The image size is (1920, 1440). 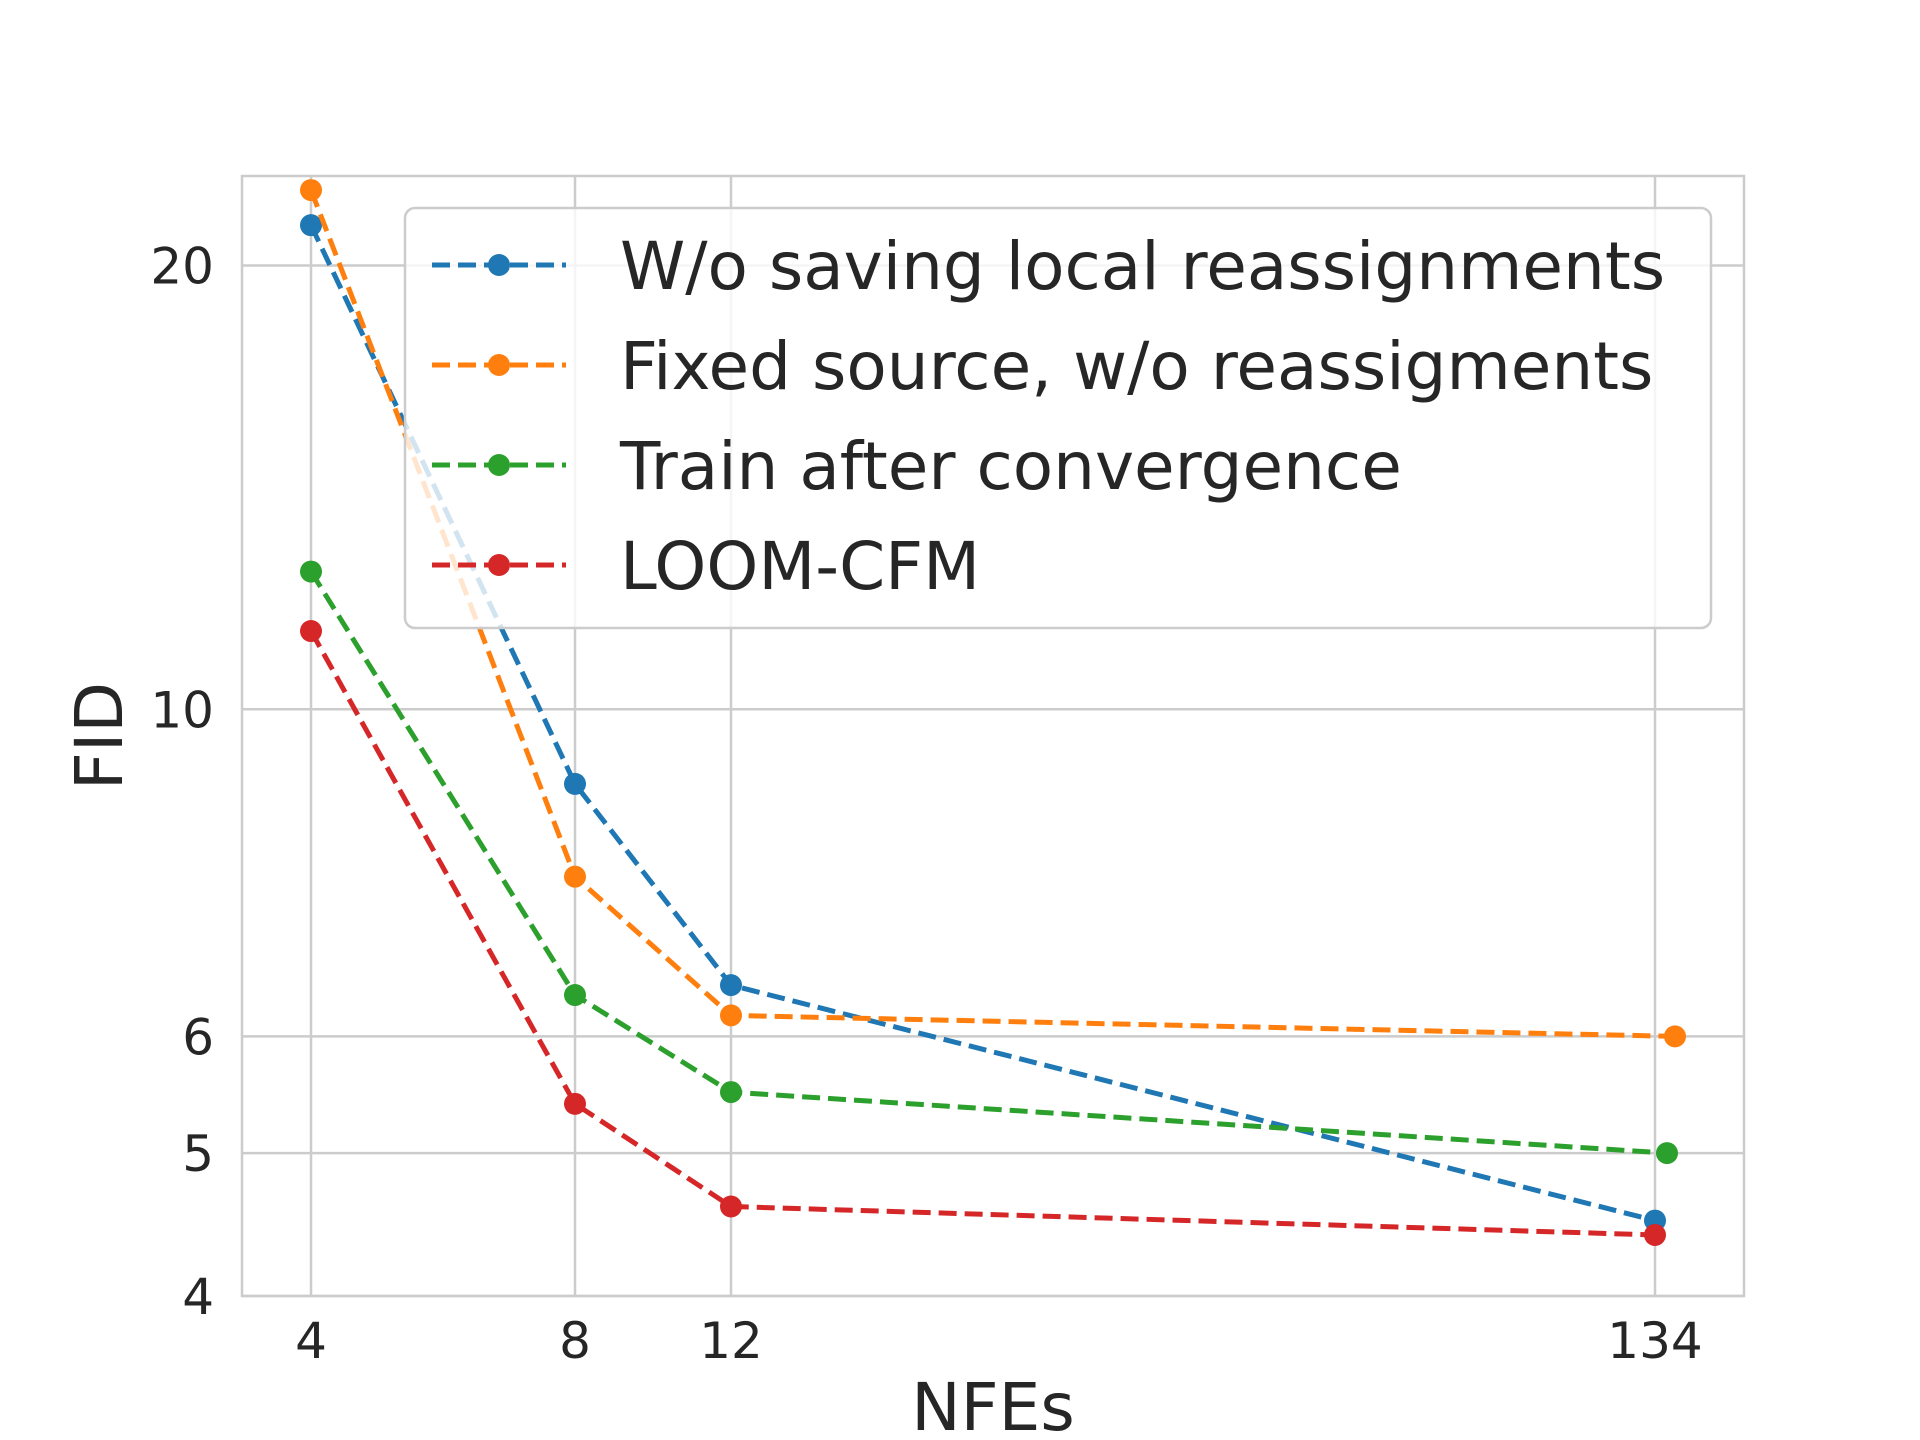 I want to click on legend-label: LOOM-CFM, so click(x=800, y=566).